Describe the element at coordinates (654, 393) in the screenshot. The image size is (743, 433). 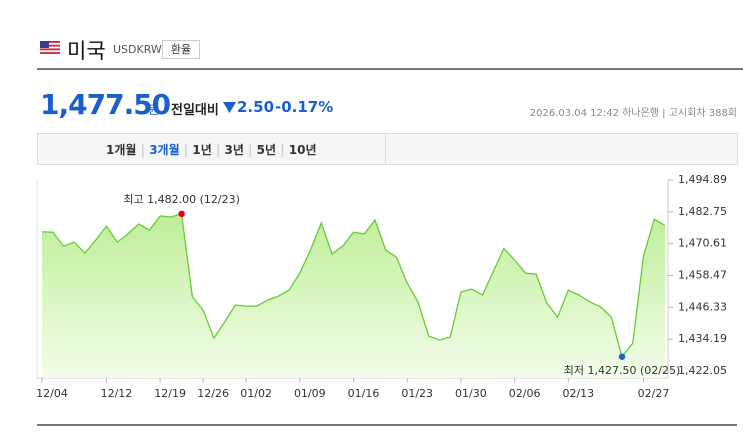
I see `x-tick-label: 02/27` at that location.